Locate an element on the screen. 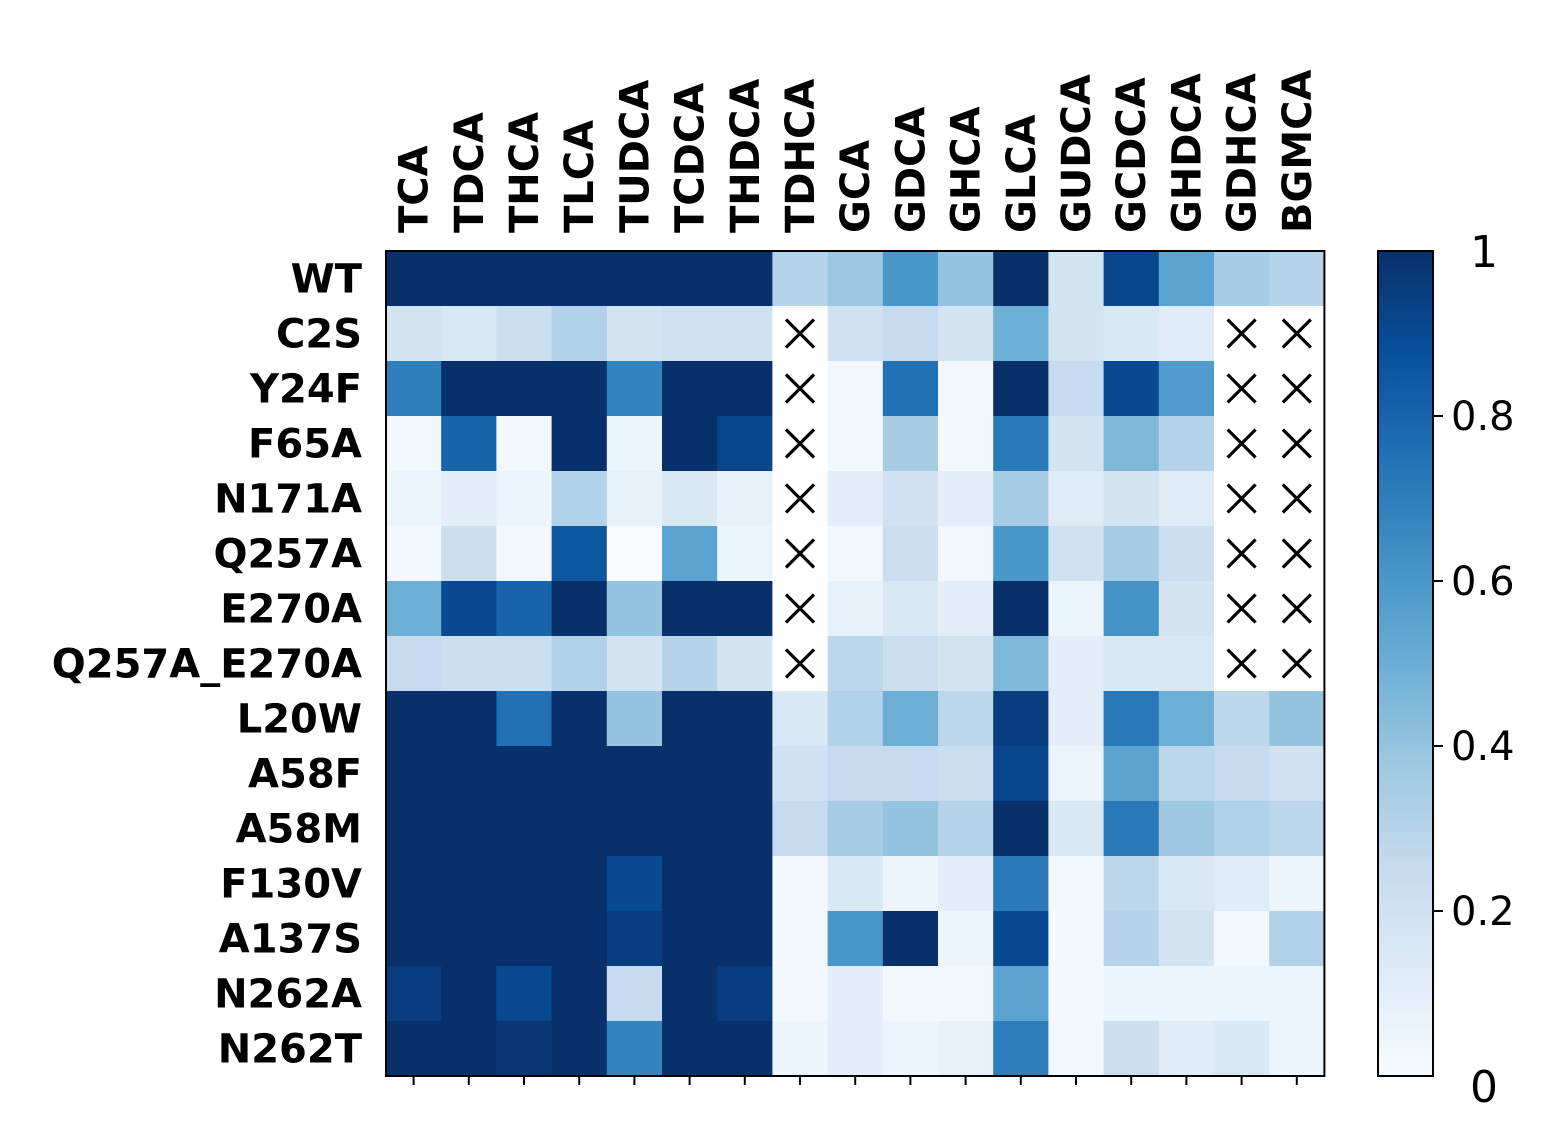 The image size is (1541, 1121). column-label: TDHCA is located at coordinates (801, 156).